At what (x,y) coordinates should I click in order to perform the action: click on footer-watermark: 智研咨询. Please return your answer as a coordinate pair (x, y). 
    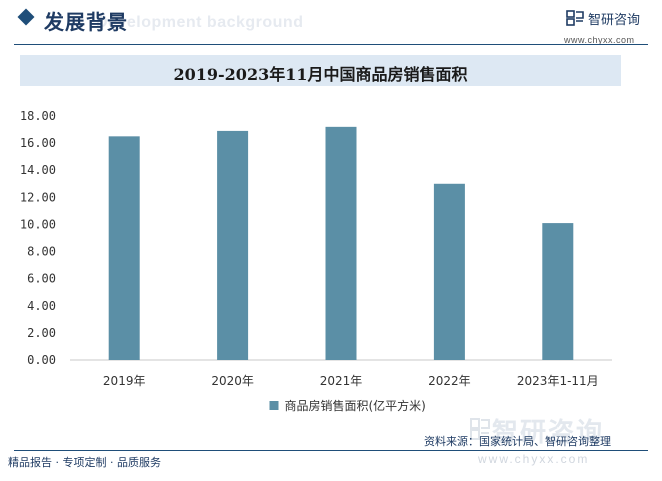
    Looking at the image, I should click on (548, 433).